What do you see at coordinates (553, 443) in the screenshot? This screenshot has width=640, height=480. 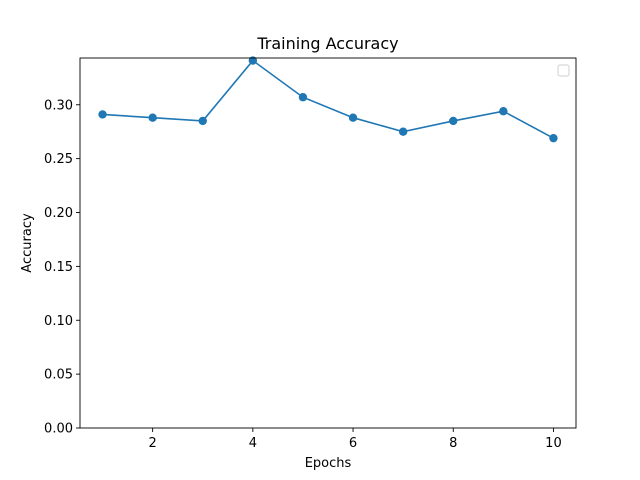 I see `x-tick-label: 10` at bounding box center [553, 443].